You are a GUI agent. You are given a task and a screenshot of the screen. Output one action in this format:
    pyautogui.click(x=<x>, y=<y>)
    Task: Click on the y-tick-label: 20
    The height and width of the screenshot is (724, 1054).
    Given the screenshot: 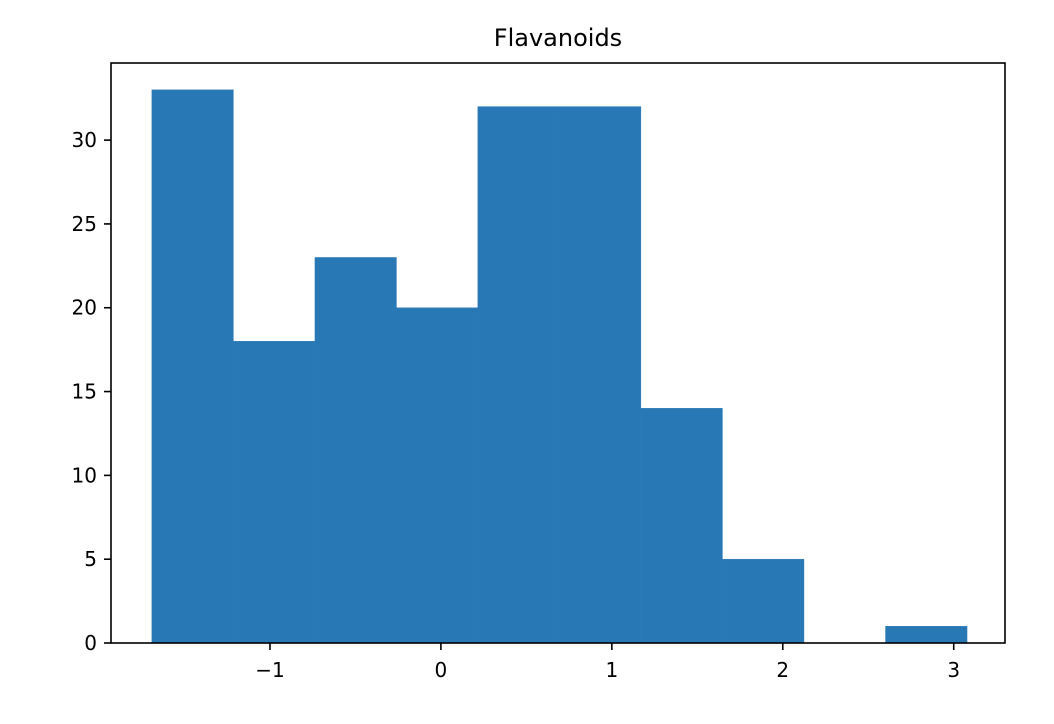 What is the action you would take?
    pyautogui.click(x=84, y=308)
    